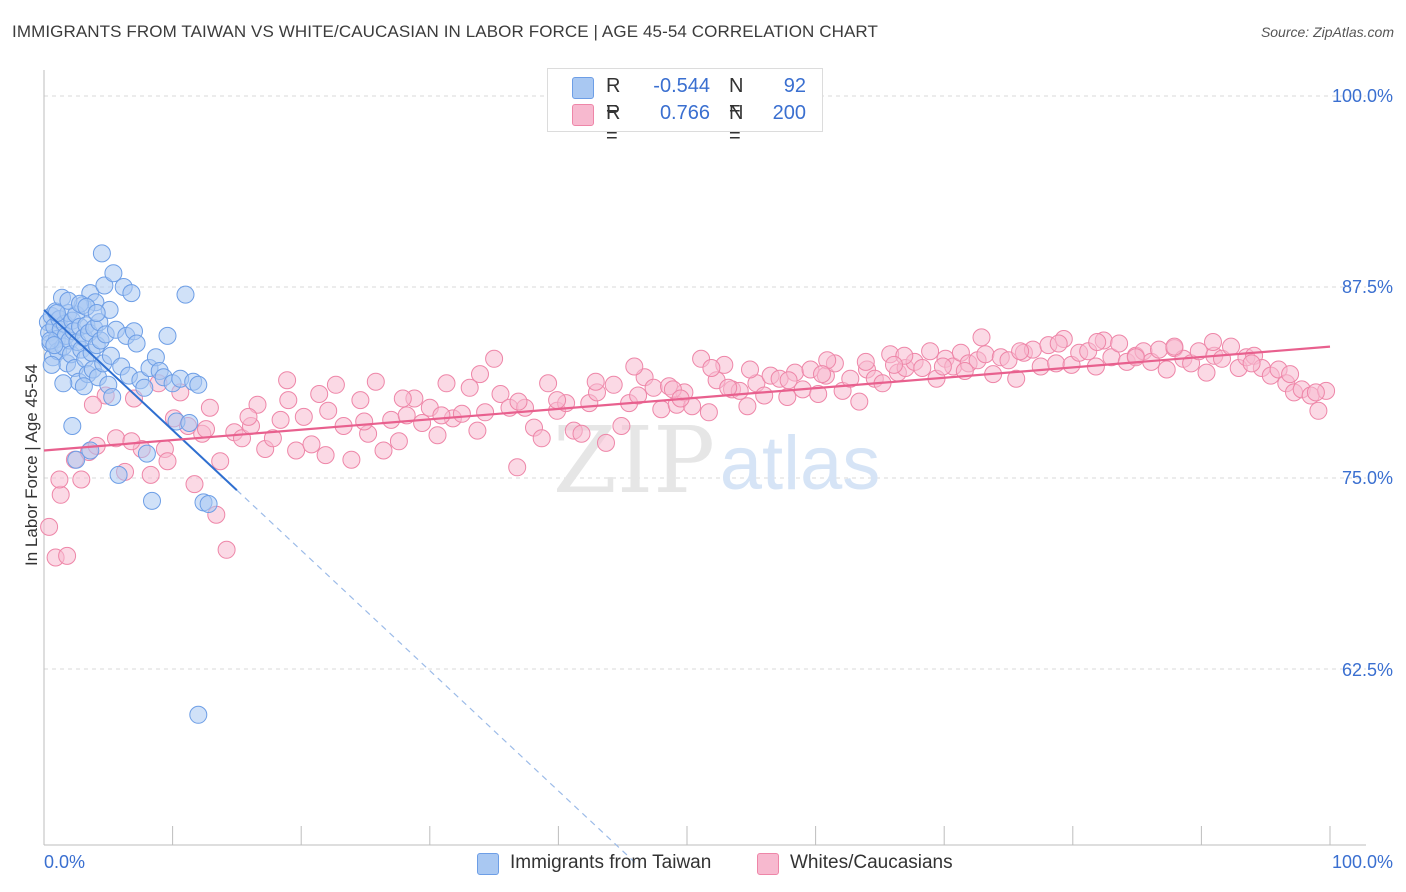  Describe the element at coordinates (681, 86) in the screenshot. I see `legend-r-value-taiwan: -0.544` at that location.